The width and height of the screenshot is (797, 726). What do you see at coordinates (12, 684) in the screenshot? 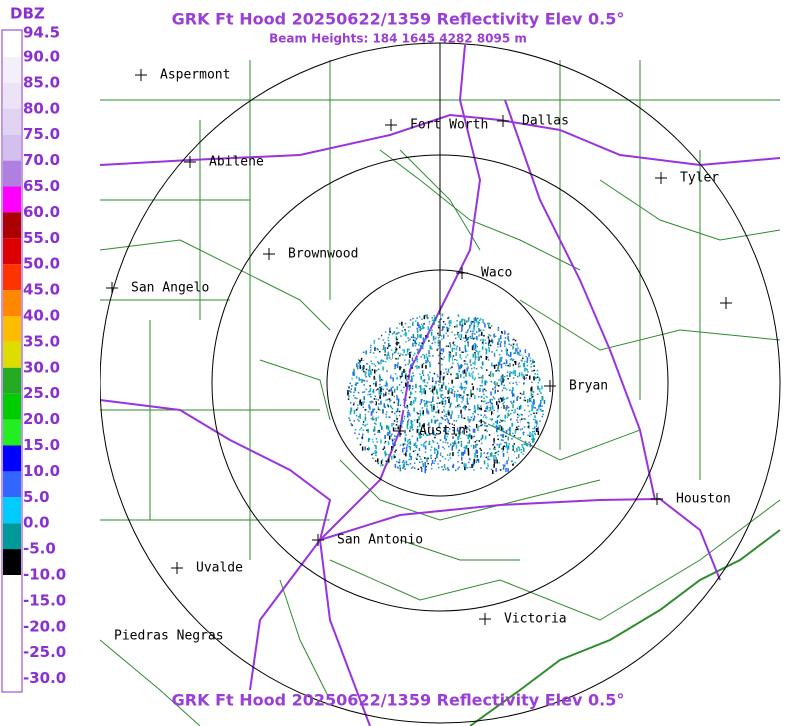
I see `color-swatch` at bounding box center [12, 684].